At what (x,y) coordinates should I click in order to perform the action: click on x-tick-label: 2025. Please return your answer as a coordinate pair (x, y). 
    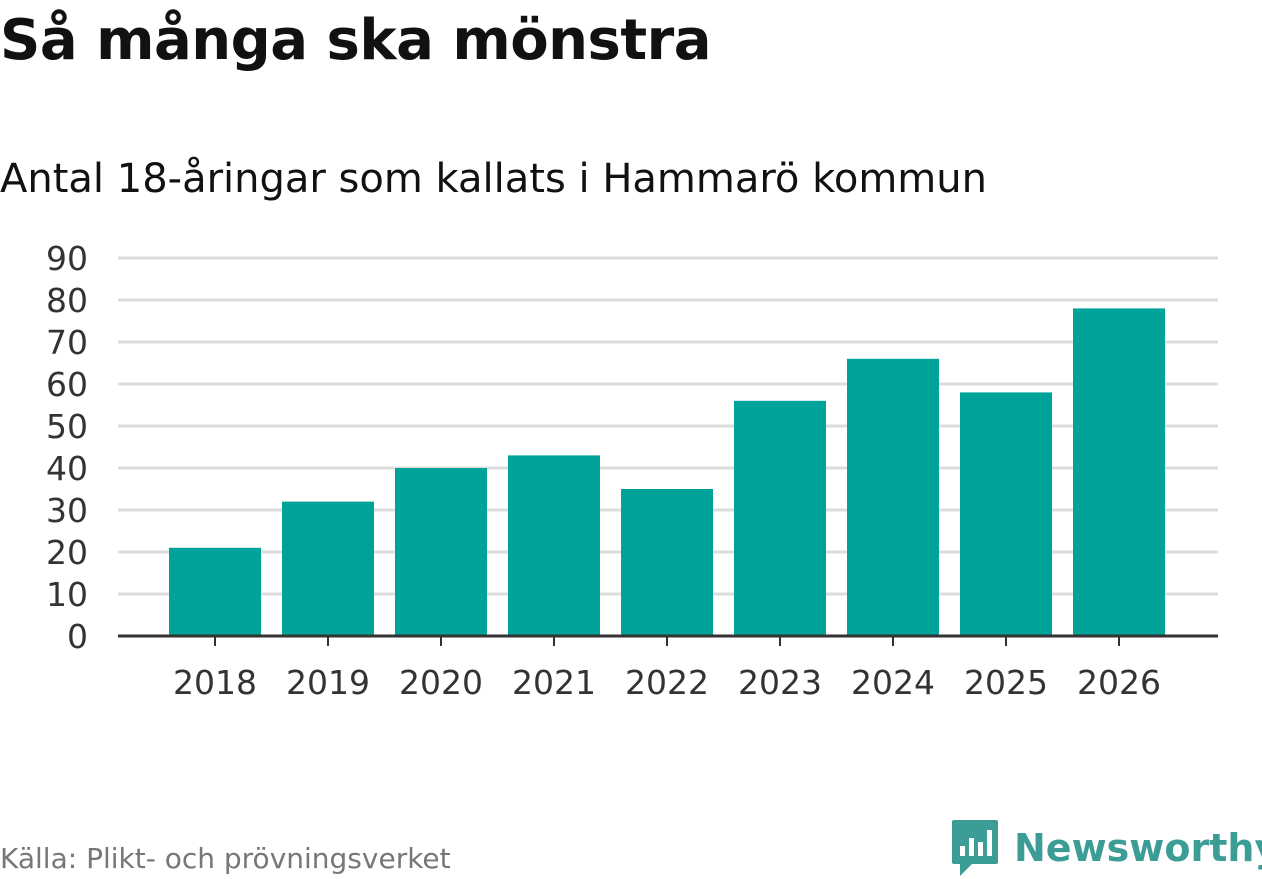
    Looking at the image, I should click on (1006, 682).